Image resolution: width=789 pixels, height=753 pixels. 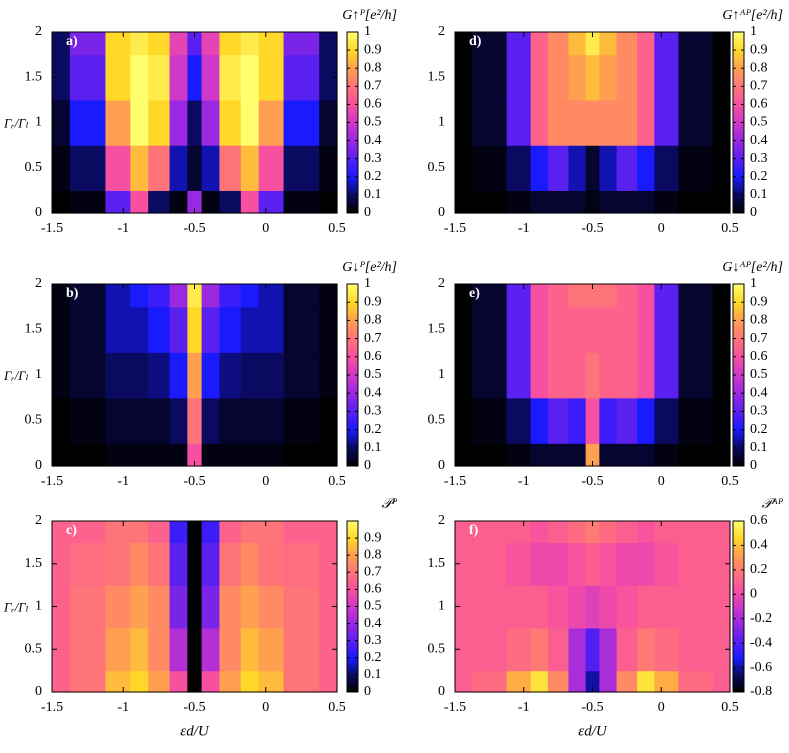 What do you see at coordinates (752, 267) in the screenshot?
I see `colorbar-title: G↓ᴬᴾ[e²/h]` at bounding box center [752, 267].